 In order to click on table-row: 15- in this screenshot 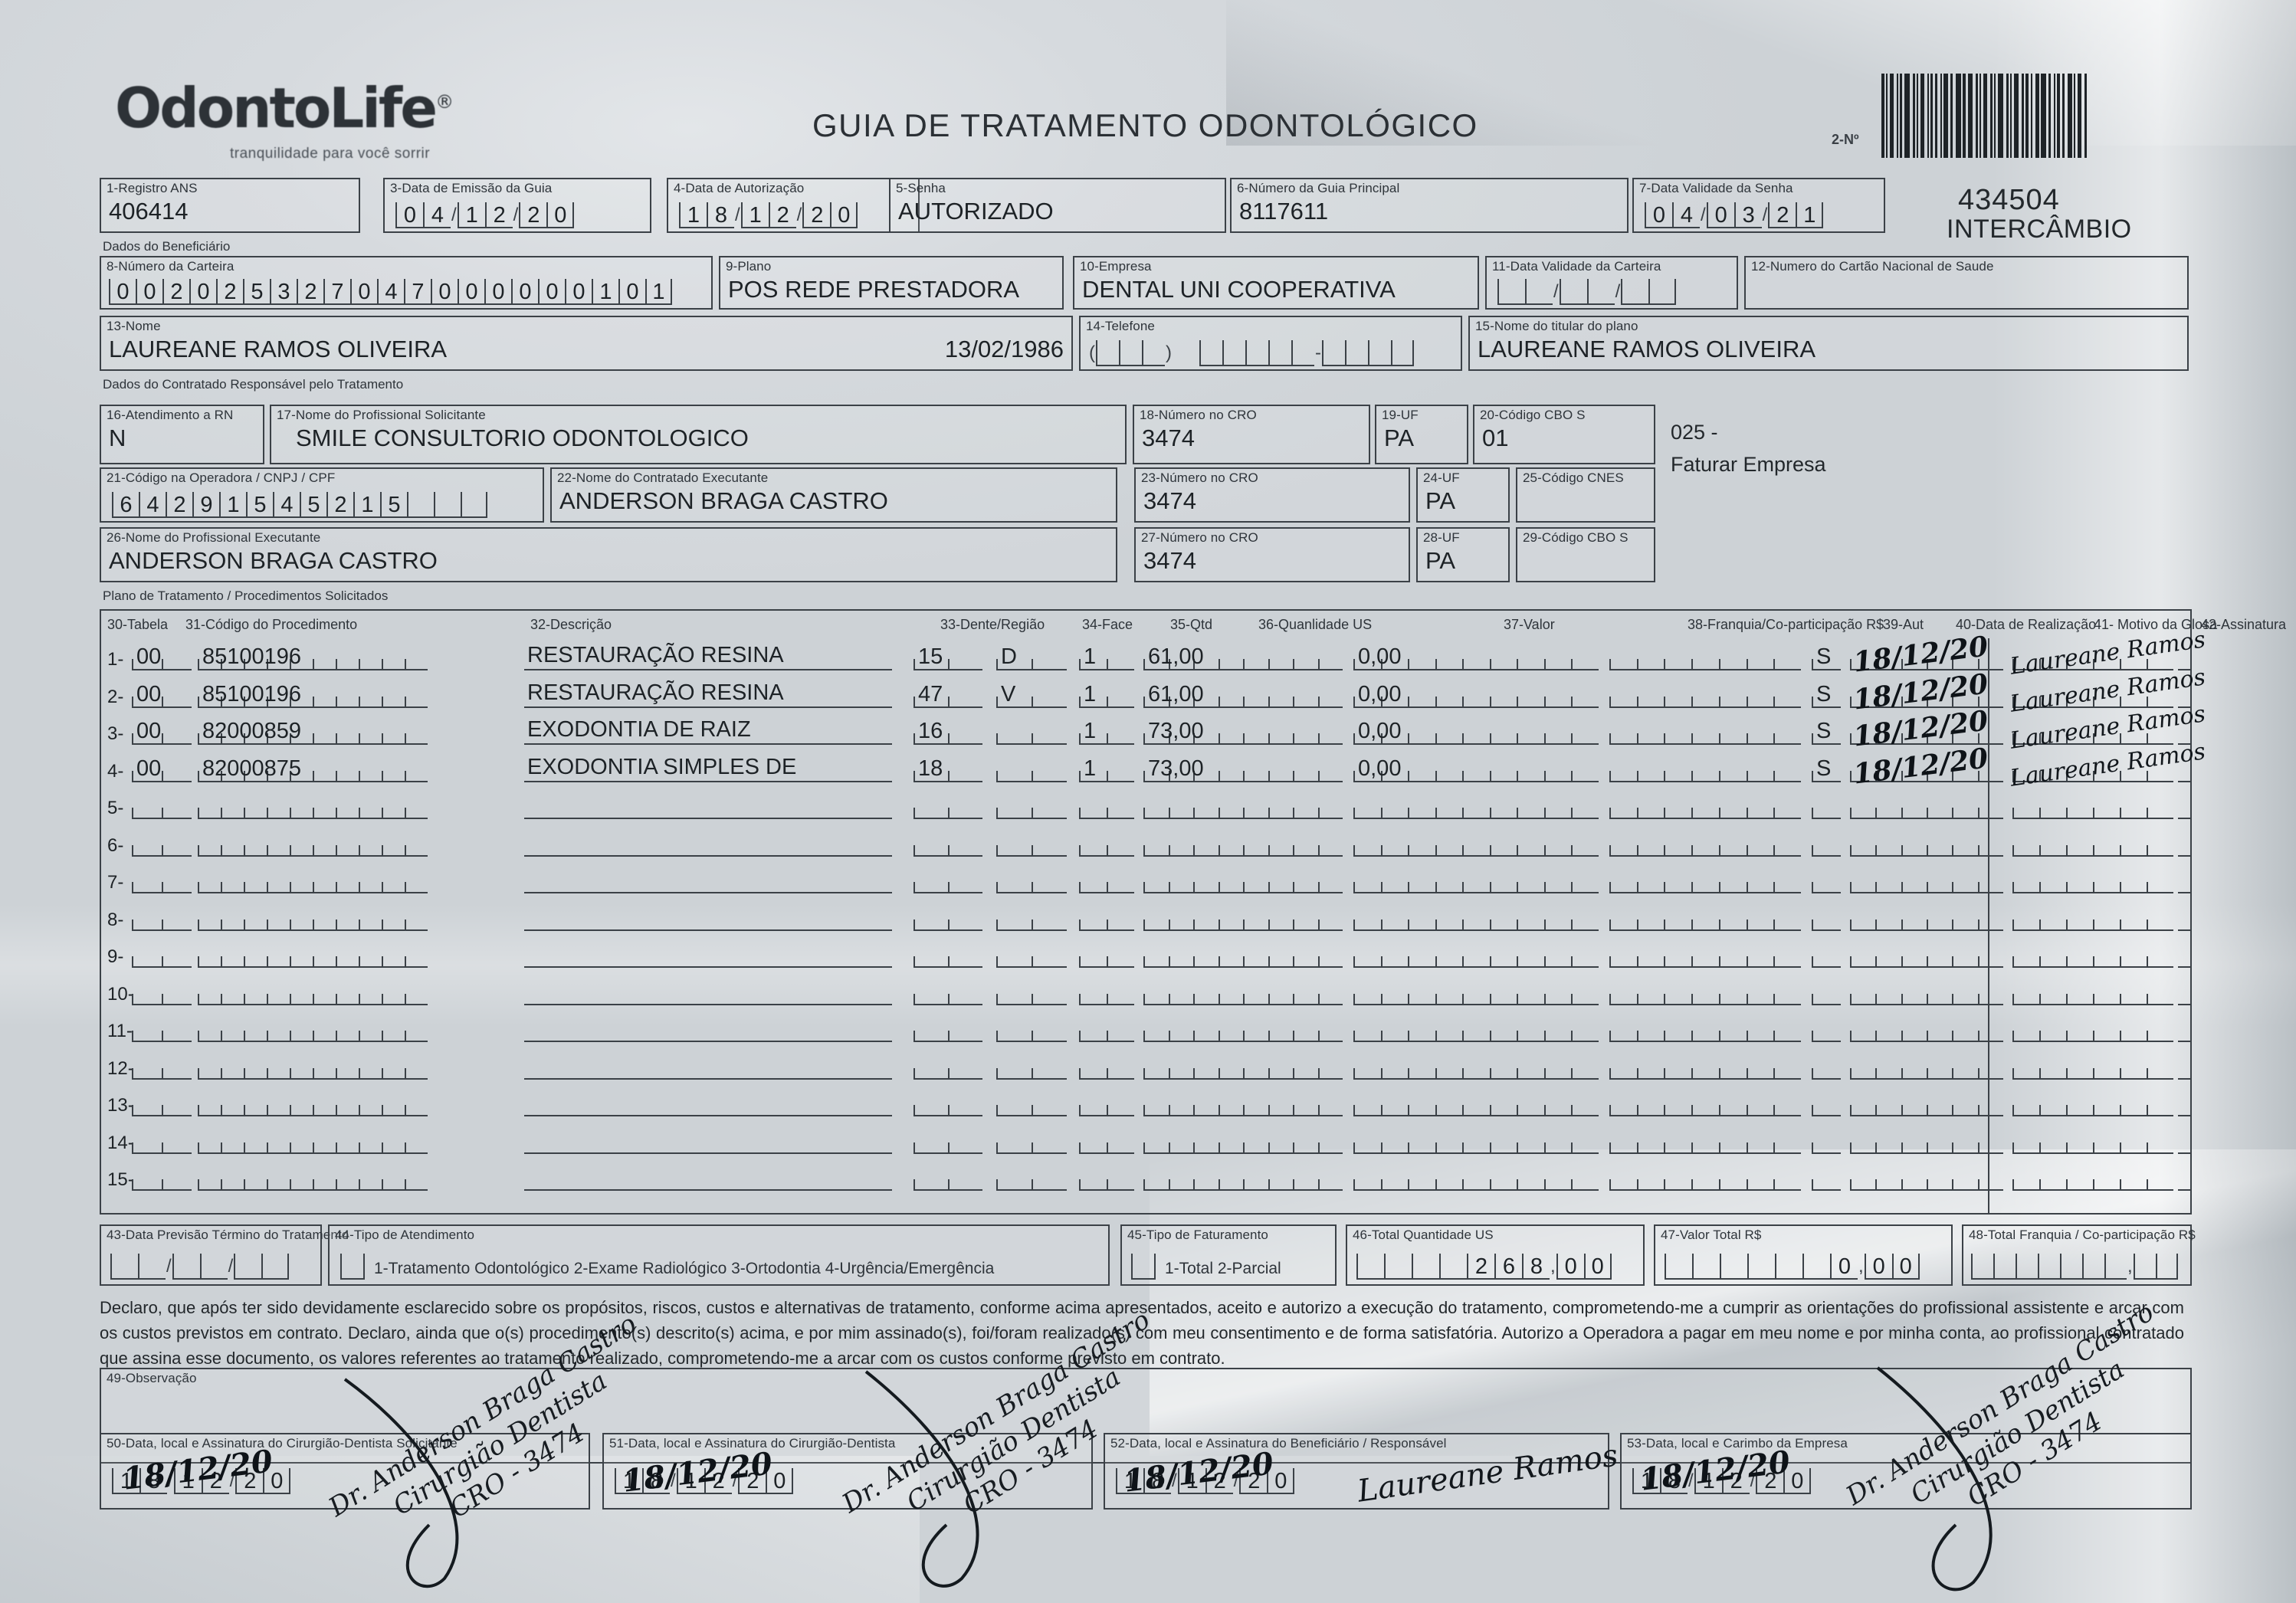, I will do `click(1147, 1180)`.